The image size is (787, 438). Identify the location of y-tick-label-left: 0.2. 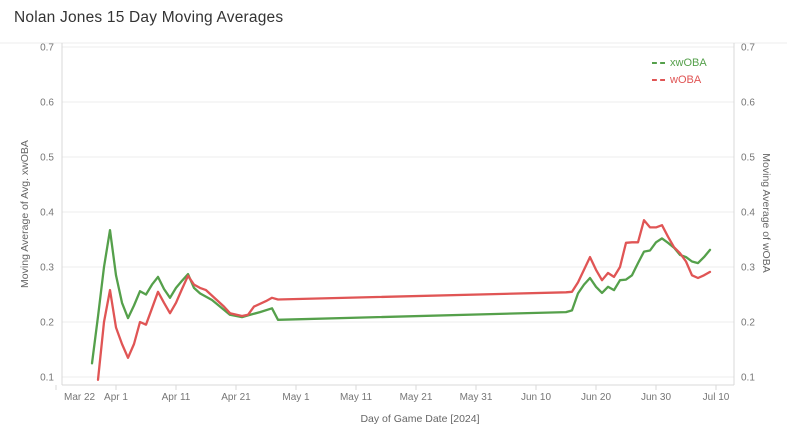
(47, 323).